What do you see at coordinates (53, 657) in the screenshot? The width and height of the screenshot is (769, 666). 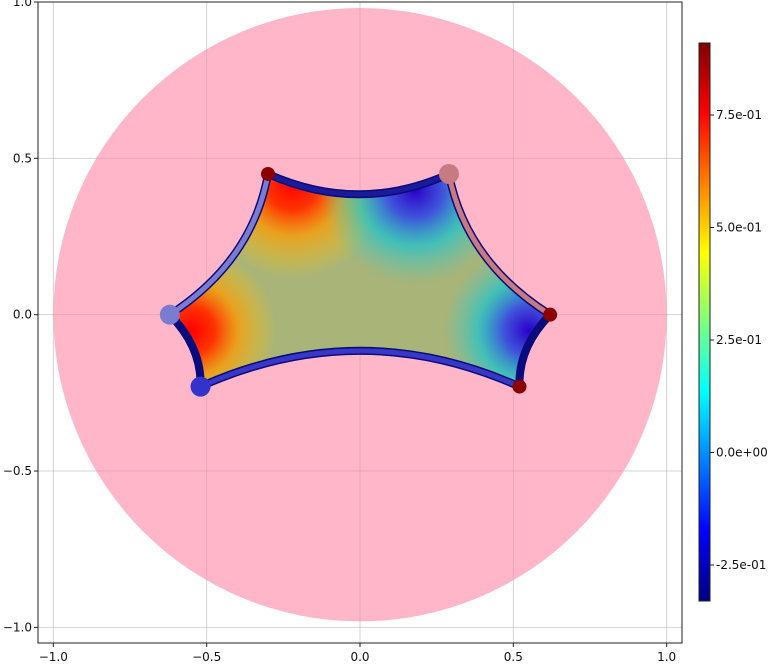 I see `x-tick-label: −1.0` at bounding box center [53, 657].